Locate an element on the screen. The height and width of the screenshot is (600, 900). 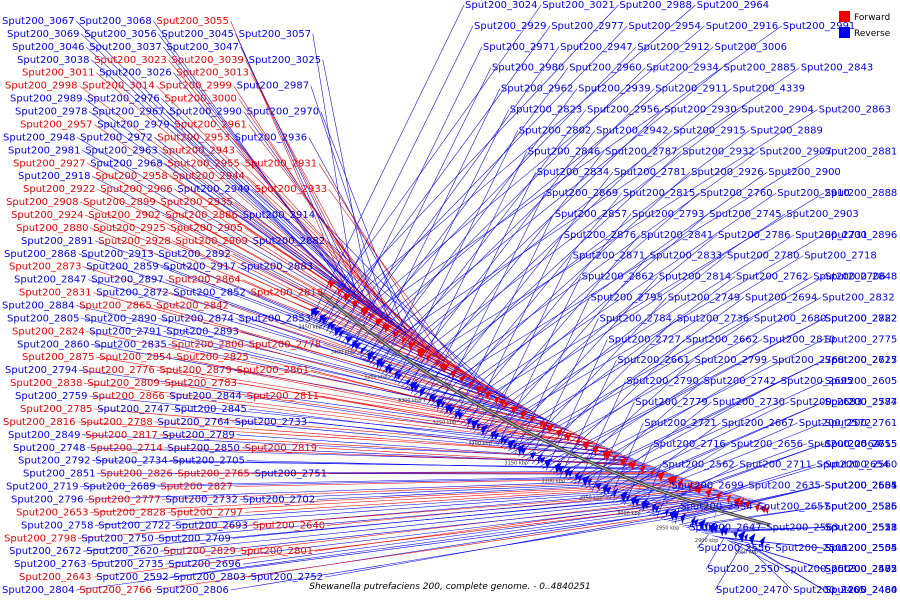
gene-label: Sput200_2775 is located at coordinates (861, 339).